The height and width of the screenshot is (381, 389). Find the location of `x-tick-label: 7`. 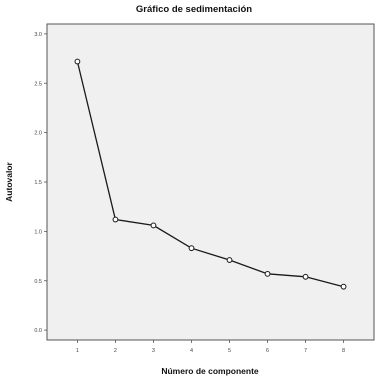

x-tick-label: 7 is located at coordinates (305, 351).